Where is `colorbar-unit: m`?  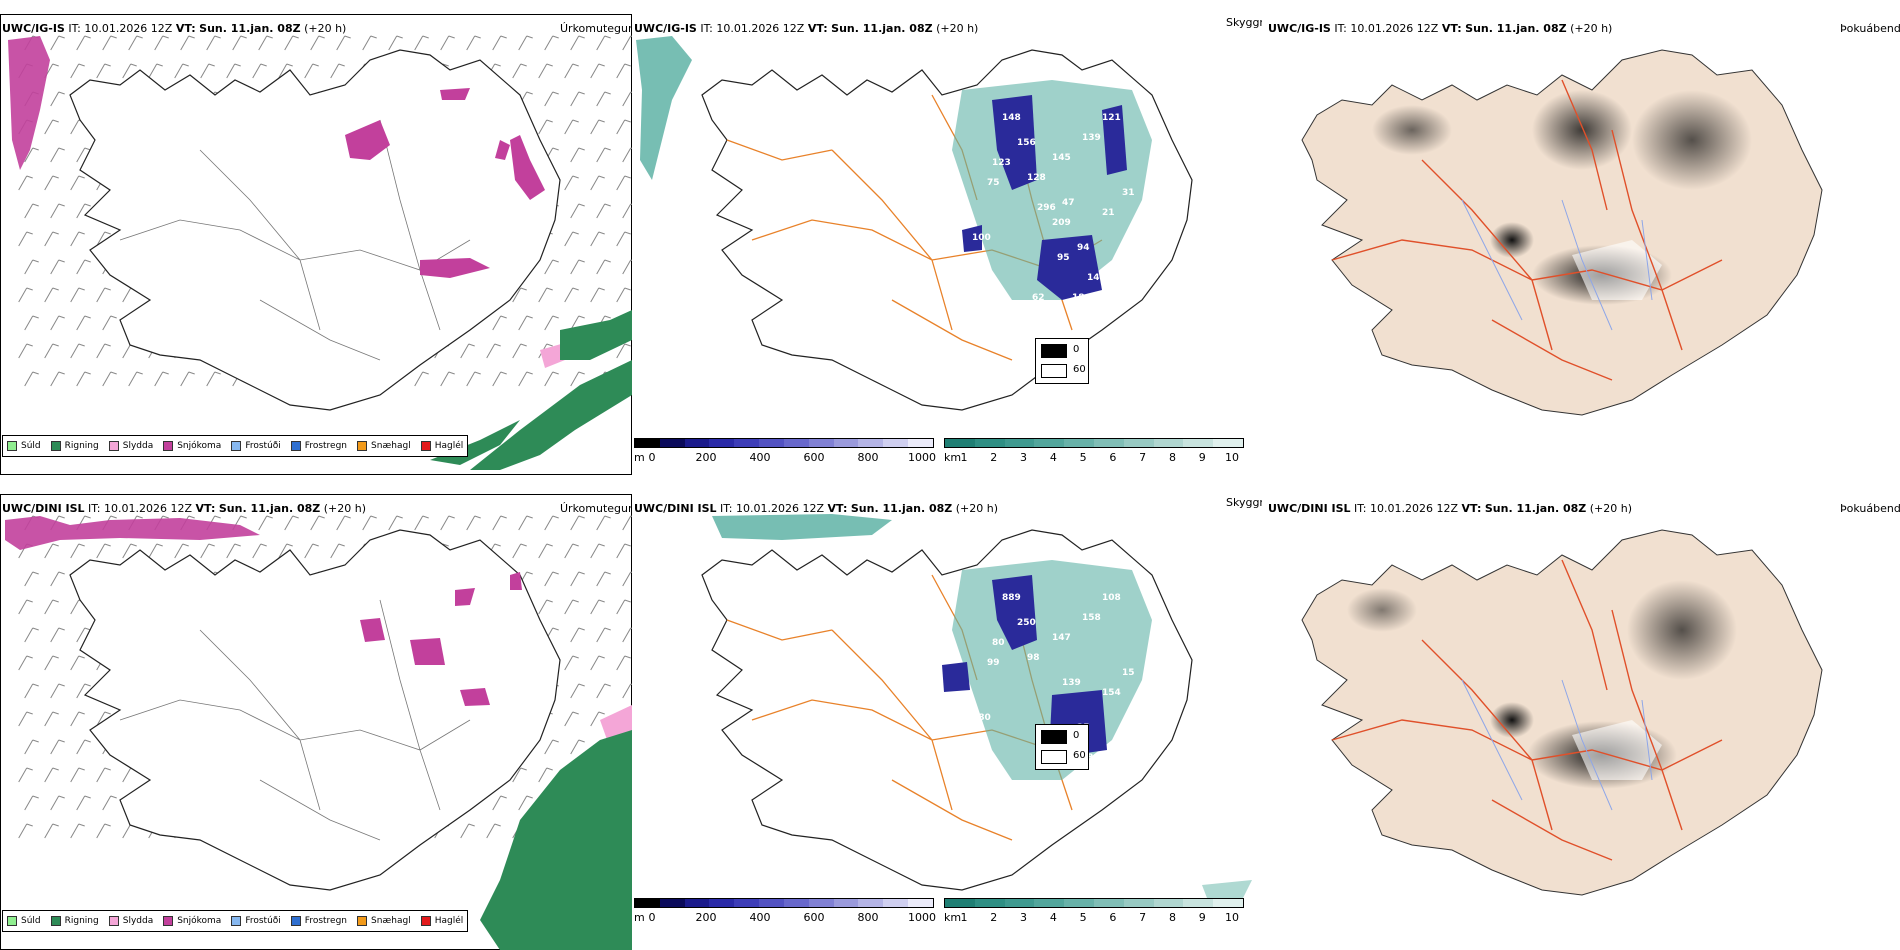 colorbar-unit: m is located at coordinates (639, 917).